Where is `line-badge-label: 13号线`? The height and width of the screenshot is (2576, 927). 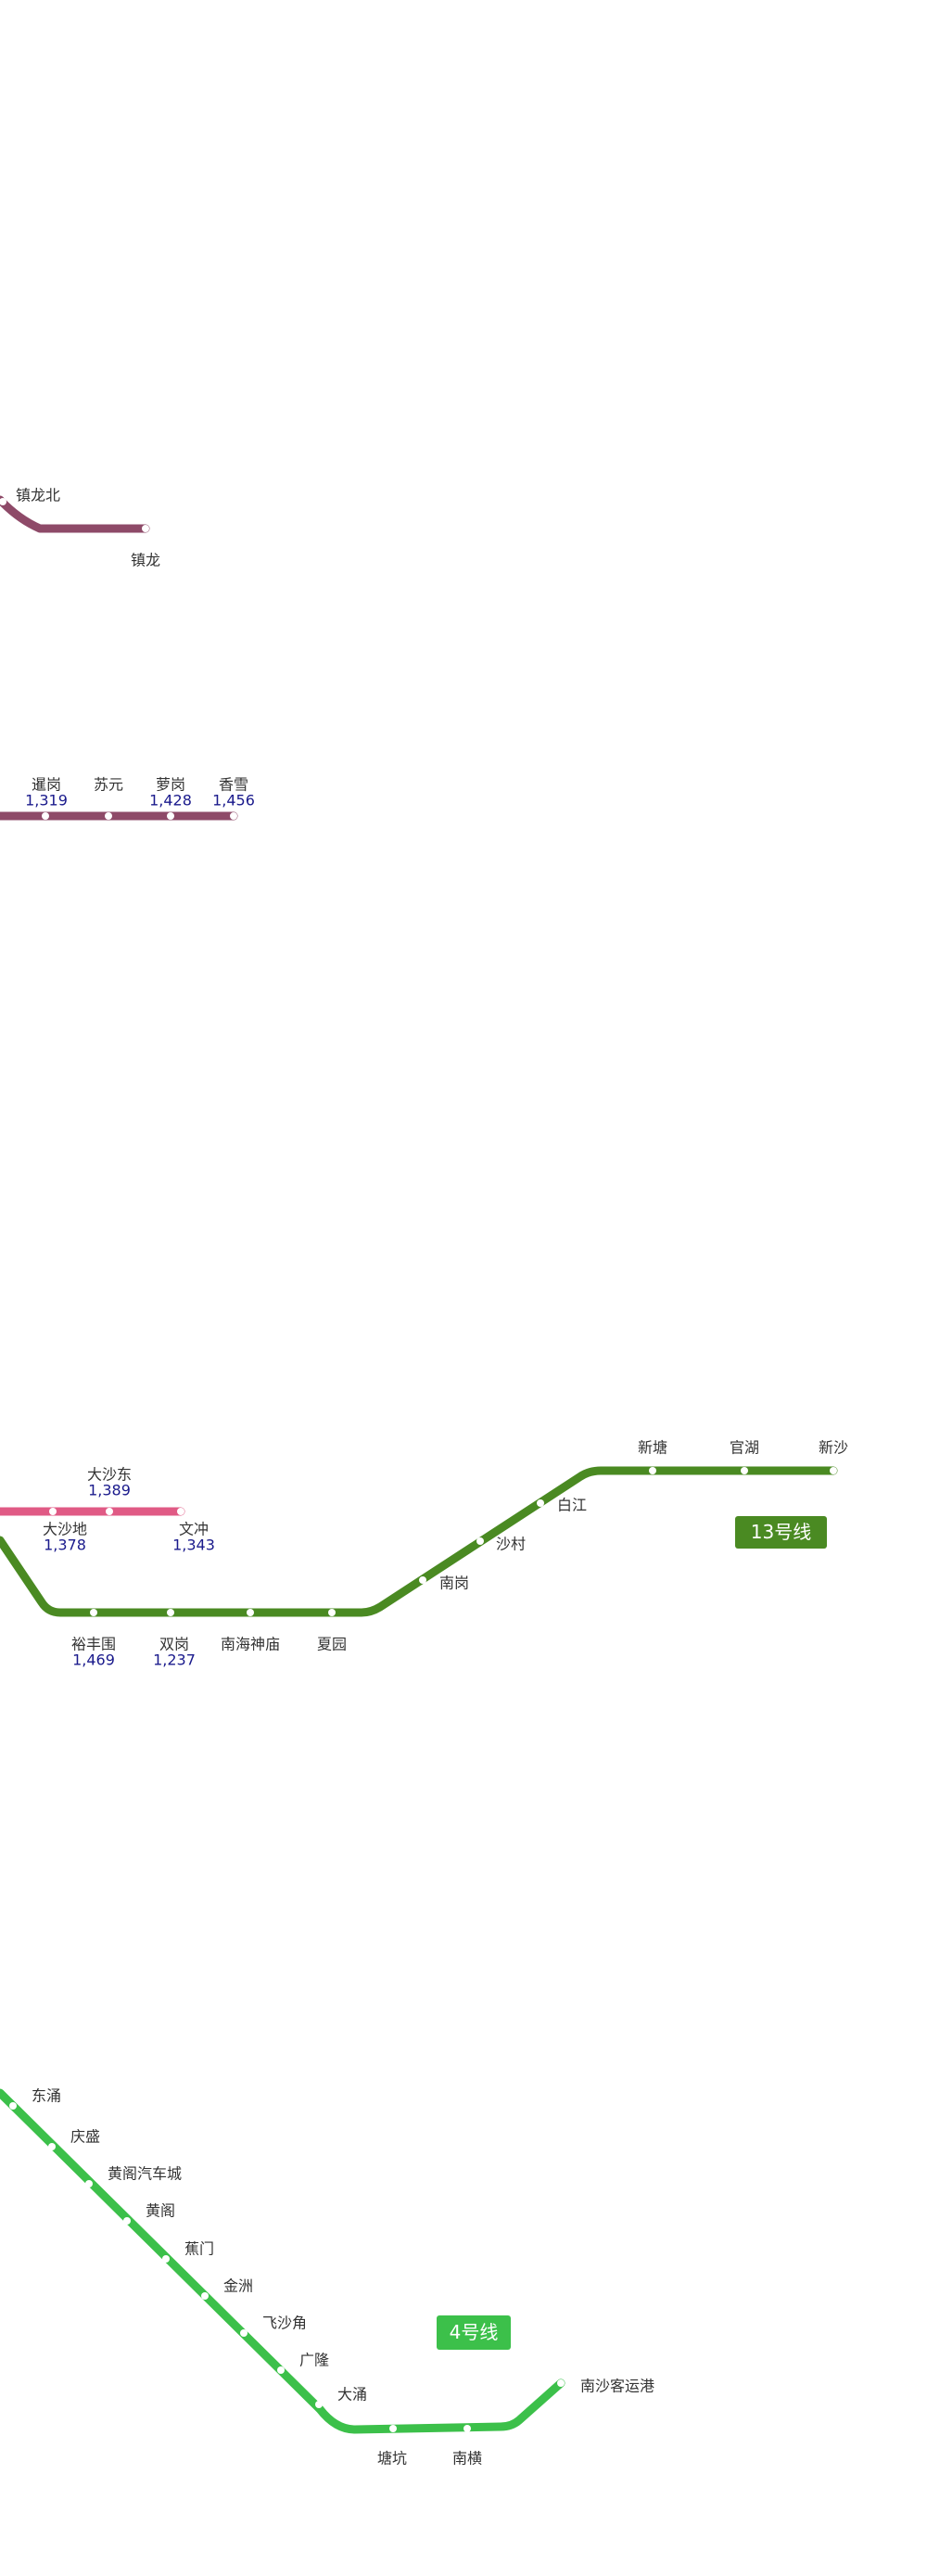
line-badge-label: 13号线 is located at coordinates (781, 1532).